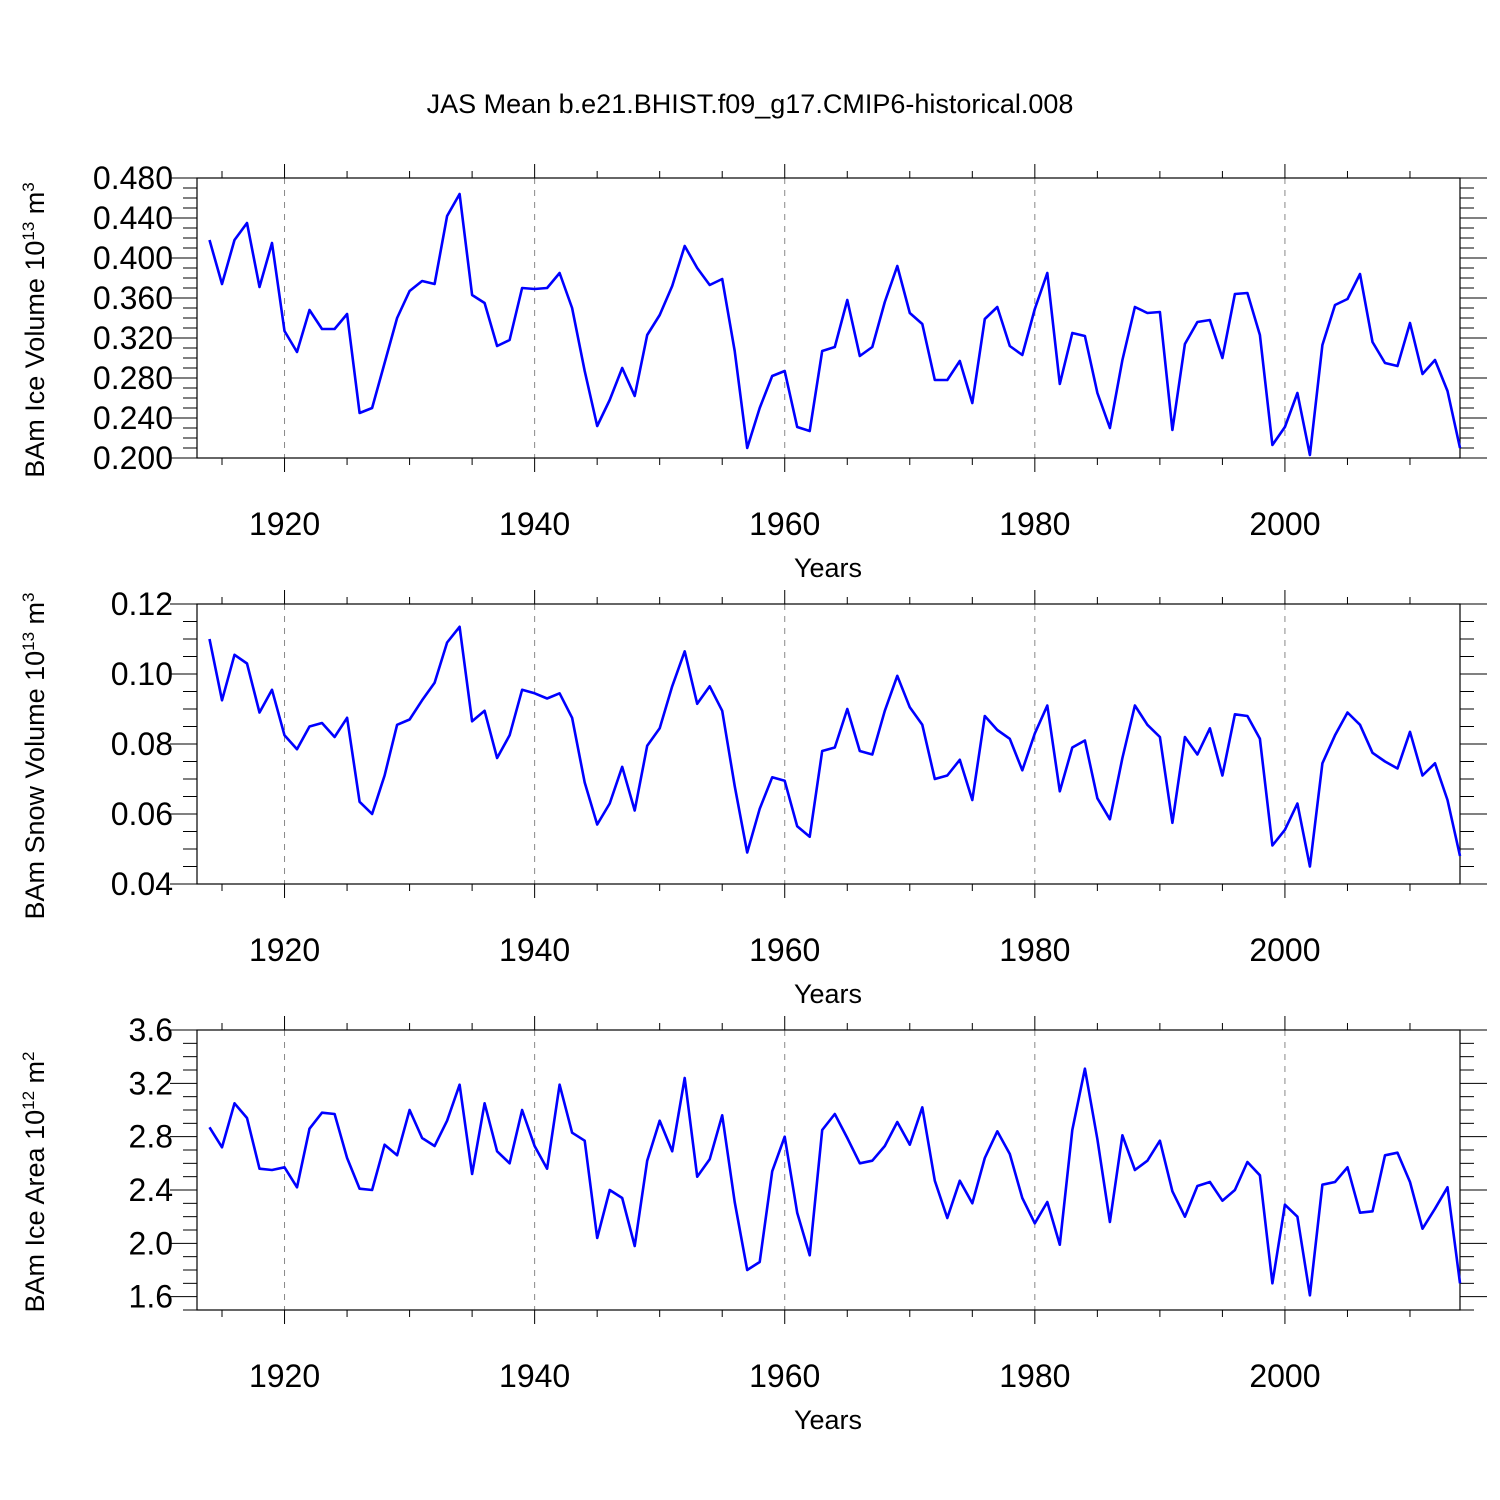  What do you see at coordinates (133, 458) in the screenshot?
I see `y-tick-label: 0.200` at bounding box center [133, 458].